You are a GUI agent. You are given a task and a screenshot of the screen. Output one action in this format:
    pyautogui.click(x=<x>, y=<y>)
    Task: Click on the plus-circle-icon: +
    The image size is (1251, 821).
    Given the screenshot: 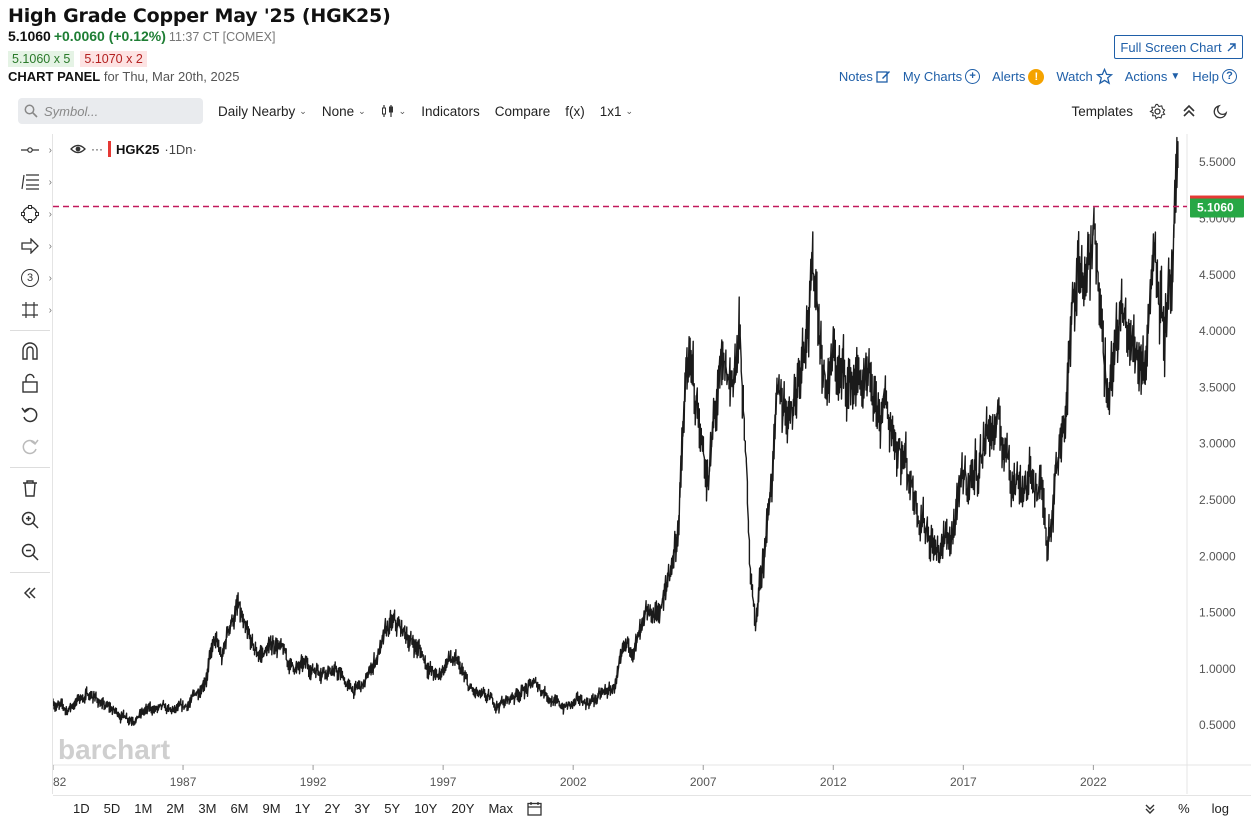 What is the action you would take?
    pyautogui.click(x=973, y=76)
    